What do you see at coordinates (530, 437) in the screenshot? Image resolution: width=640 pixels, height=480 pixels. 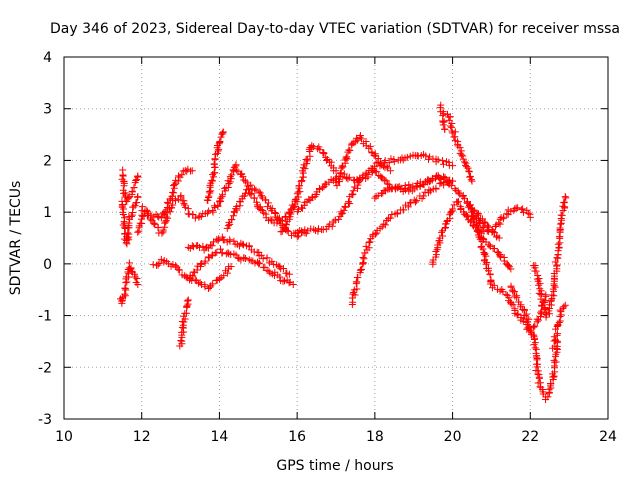 I see `x-tick-label: 22` at bounding box center [530, 437].